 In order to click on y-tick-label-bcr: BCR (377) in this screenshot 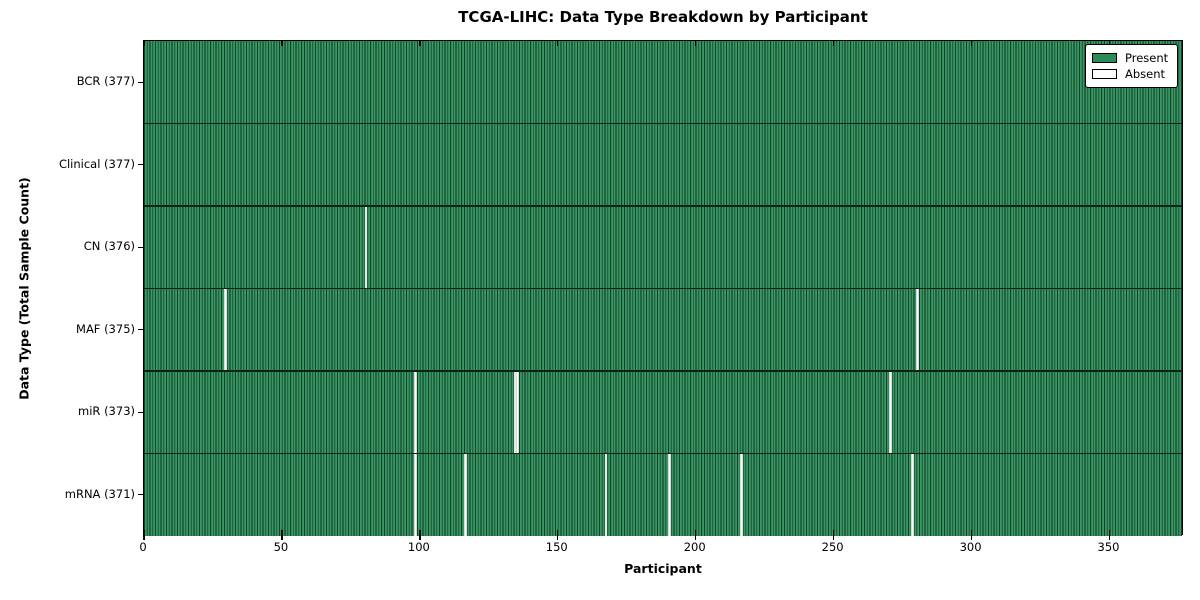, I will do `click(105, 81)`.